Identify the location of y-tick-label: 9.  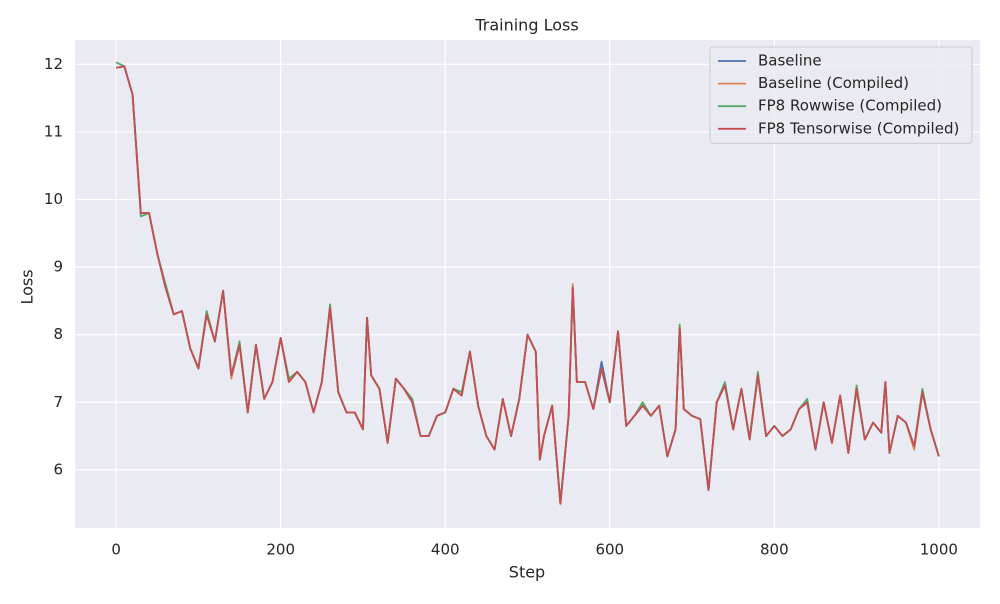
(58, 267).